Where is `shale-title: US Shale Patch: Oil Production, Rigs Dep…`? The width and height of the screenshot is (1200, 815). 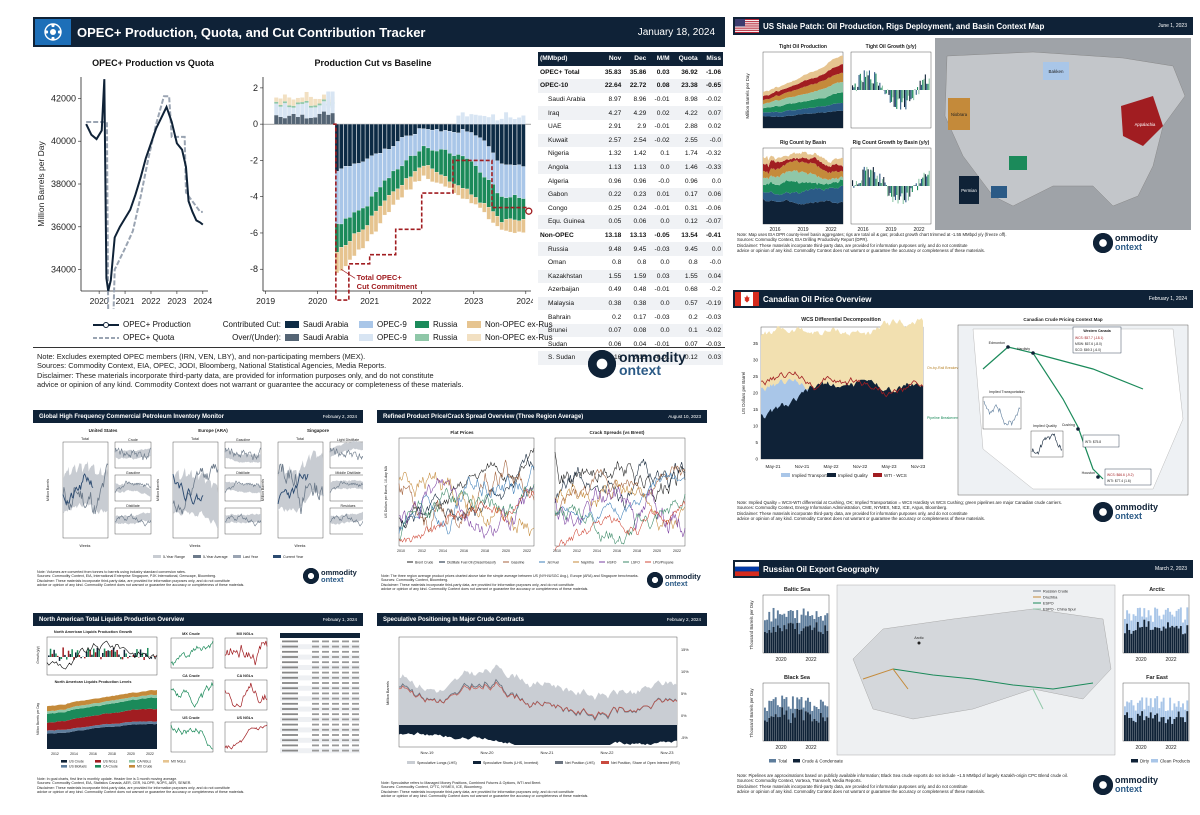
shale-title: US Shale Patch: Oil Production, Rigs Dep… is located at coordinates (904, 26).